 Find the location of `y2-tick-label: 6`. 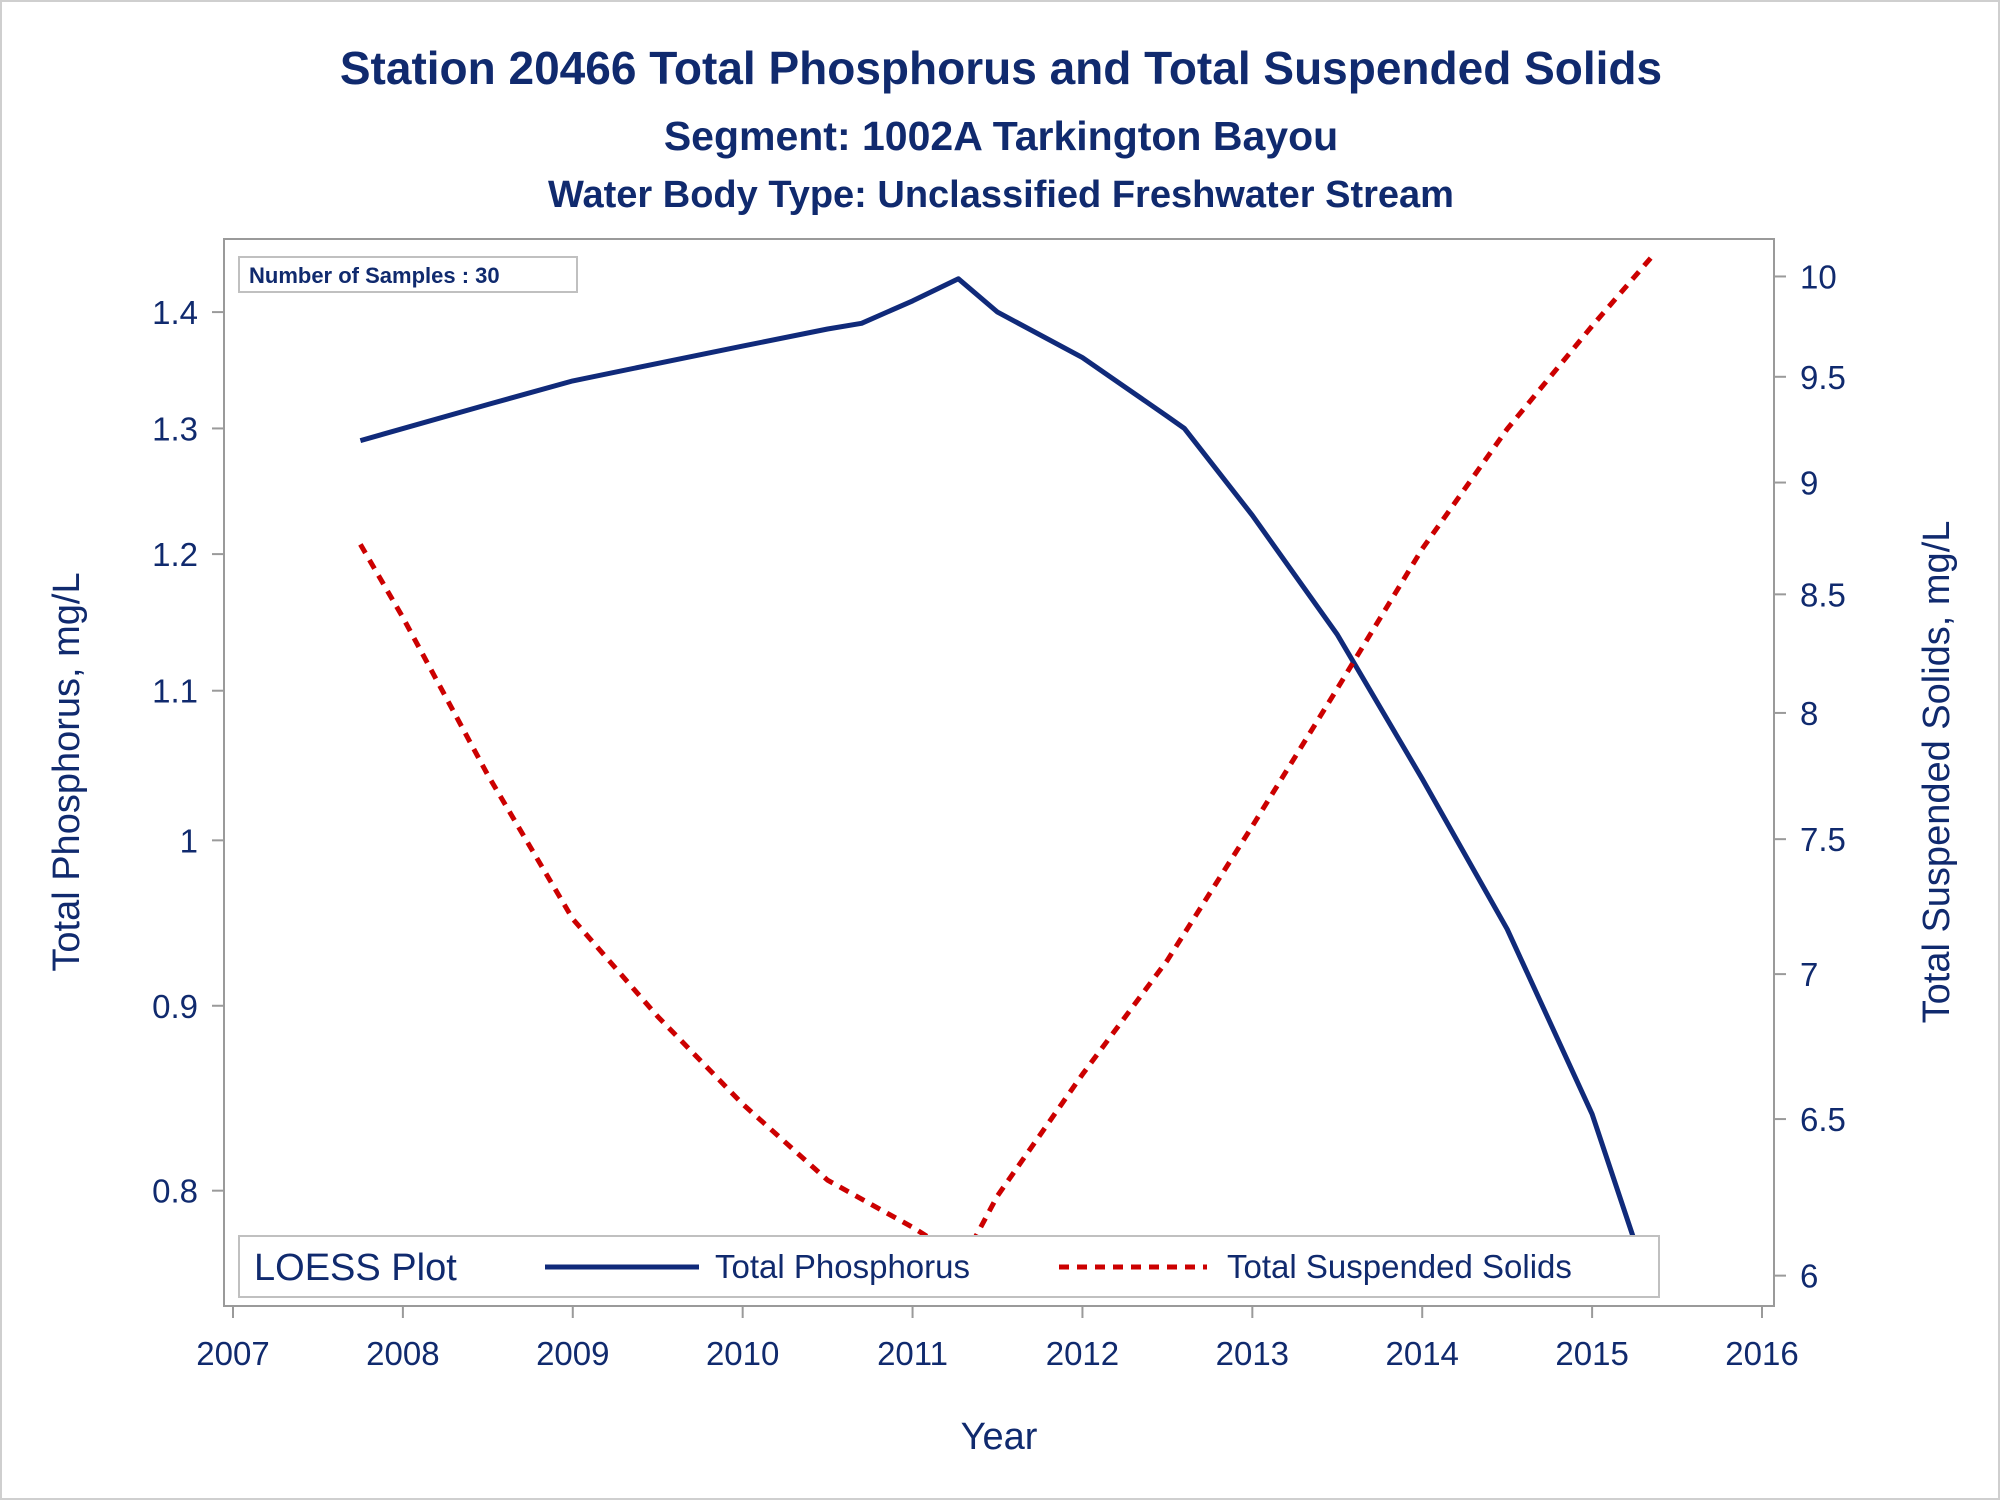

y2-tick-label: 6 is located at coordinates (1809, 1276).